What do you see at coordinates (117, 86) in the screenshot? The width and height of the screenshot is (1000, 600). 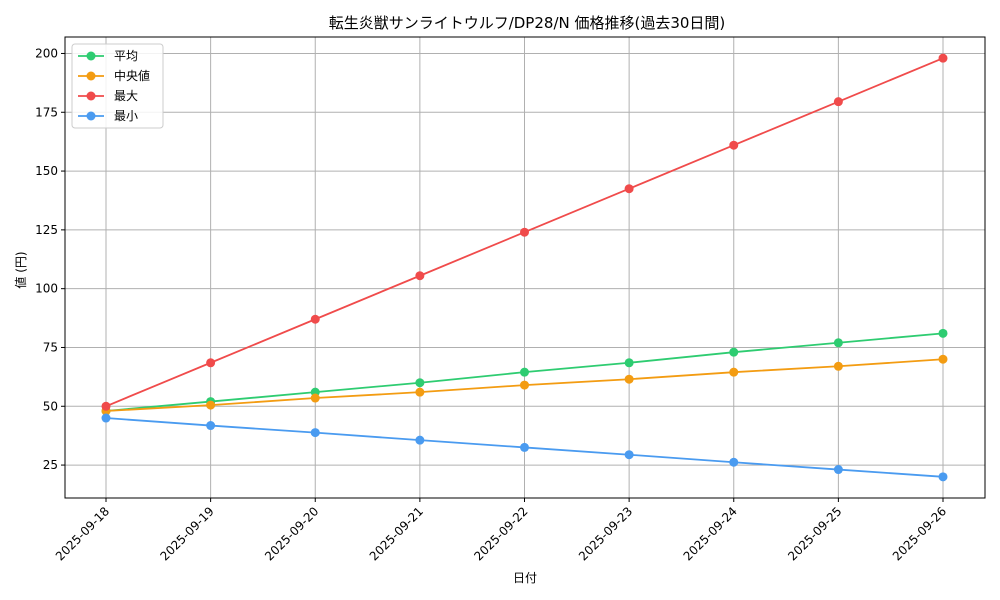 I see `legend-box` at bounding box center [117, 86].